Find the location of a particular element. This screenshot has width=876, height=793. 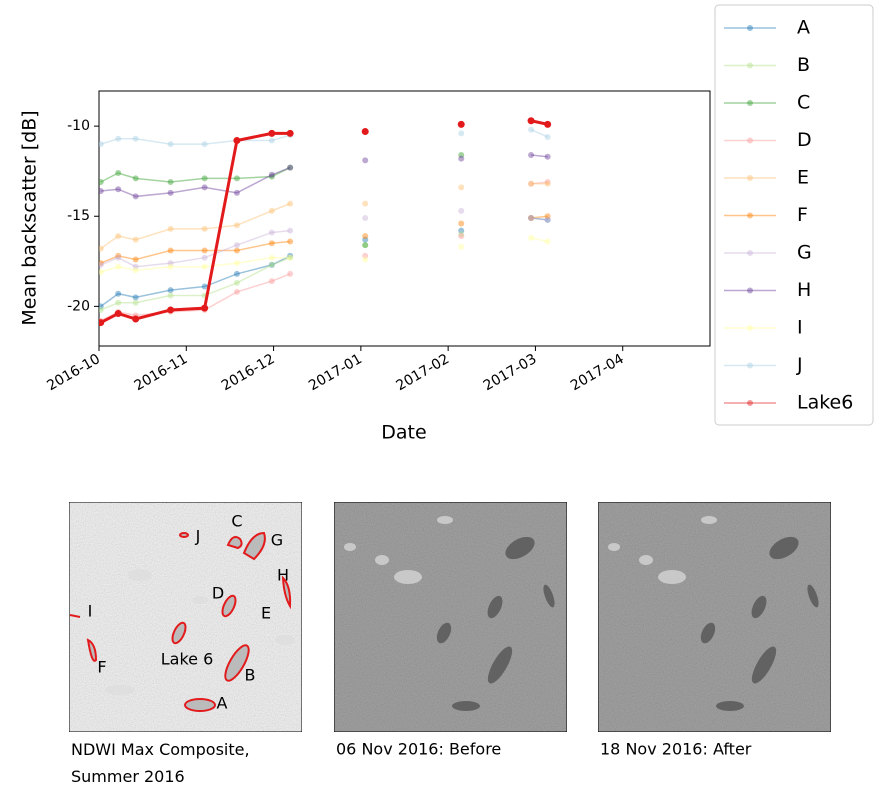

legend-label: F is located at coordinates (802, 215).